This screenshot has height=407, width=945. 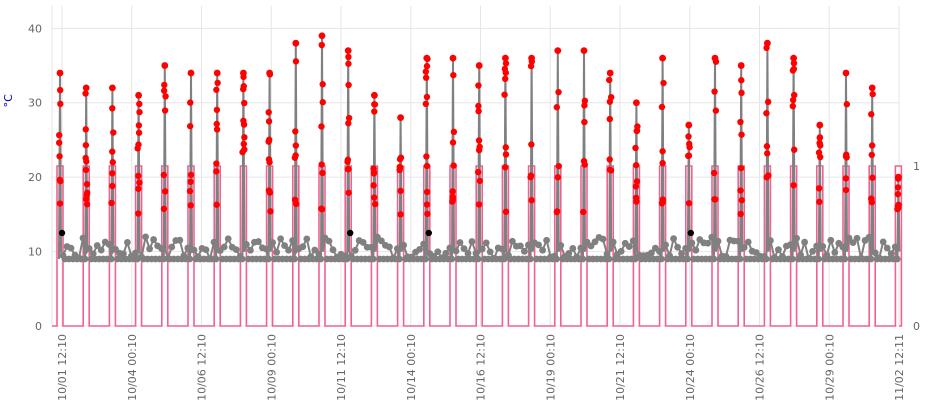 I want to click on x-tick-label: 10/11 12:10, so click(x=341, y=367).